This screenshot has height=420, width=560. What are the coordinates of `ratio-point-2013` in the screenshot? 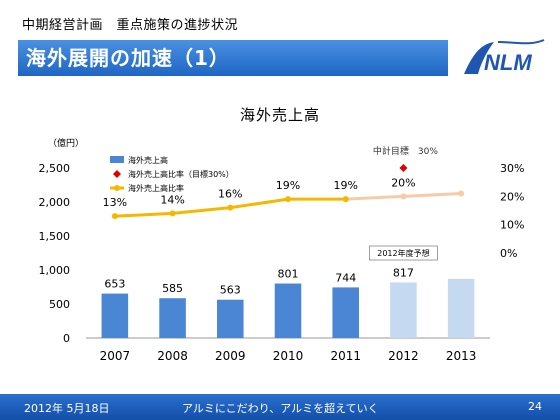 It's located at (461, 193).